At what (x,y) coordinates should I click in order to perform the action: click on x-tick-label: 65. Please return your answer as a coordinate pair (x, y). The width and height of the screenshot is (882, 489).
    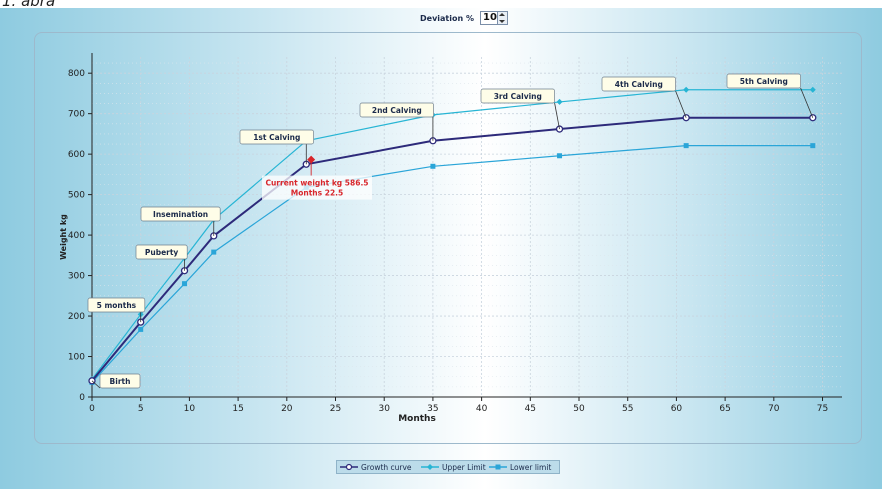
    Looking at the image, I should click on (724, 409).